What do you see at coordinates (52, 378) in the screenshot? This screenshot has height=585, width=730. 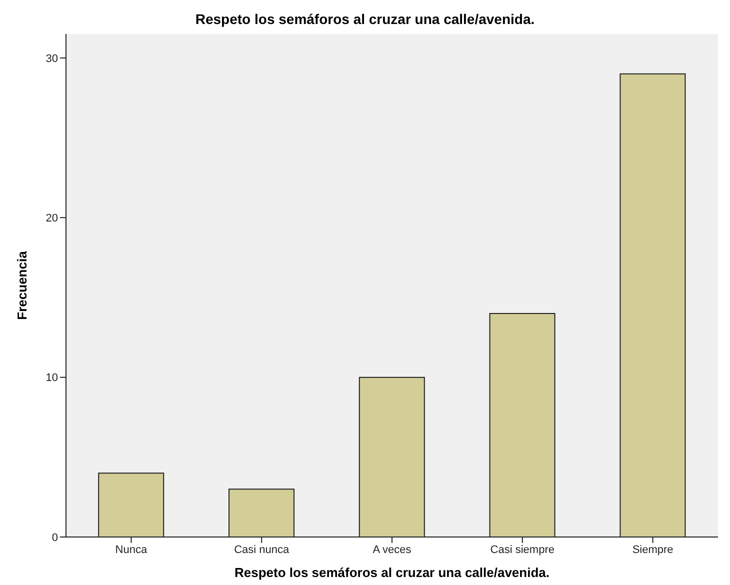 I see `y-tick-label: 10` at bounding box center [52, 378].